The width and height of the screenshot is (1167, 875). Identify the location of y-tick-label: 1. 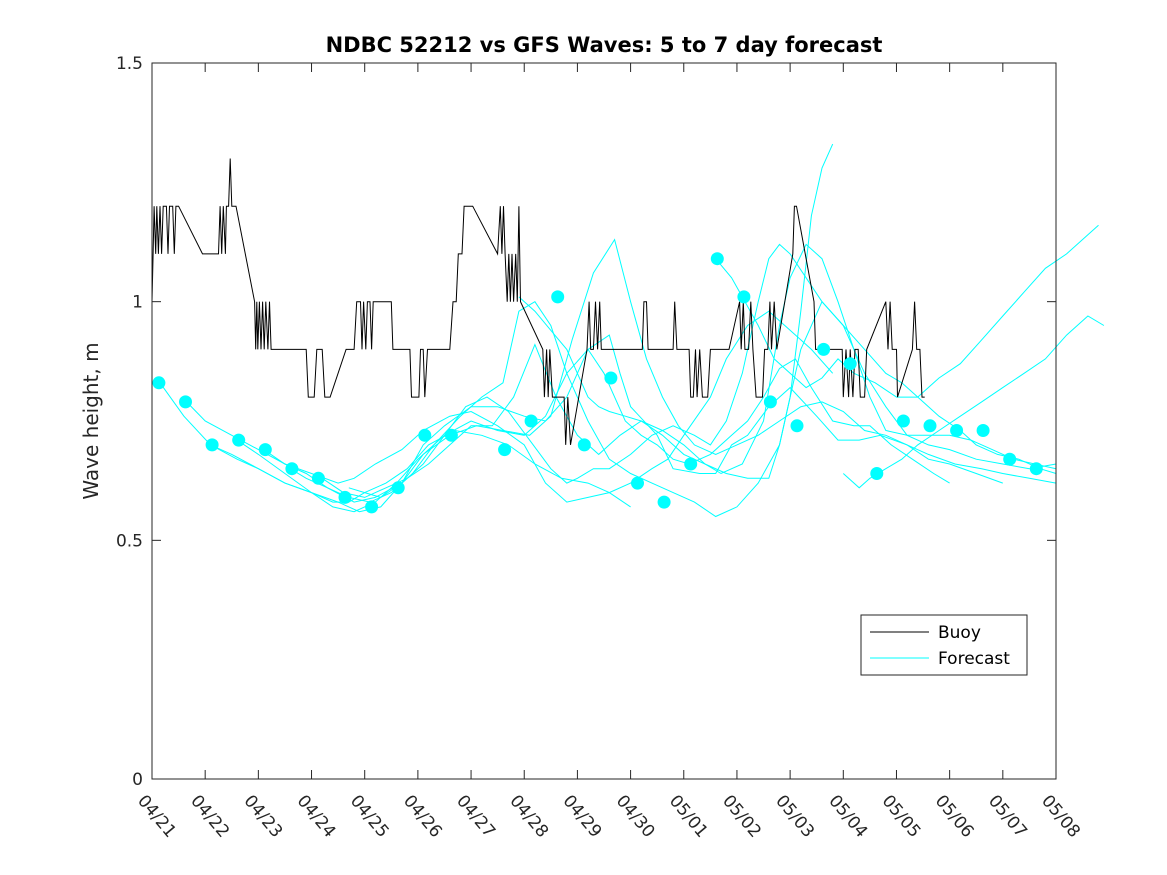
(137, 303).